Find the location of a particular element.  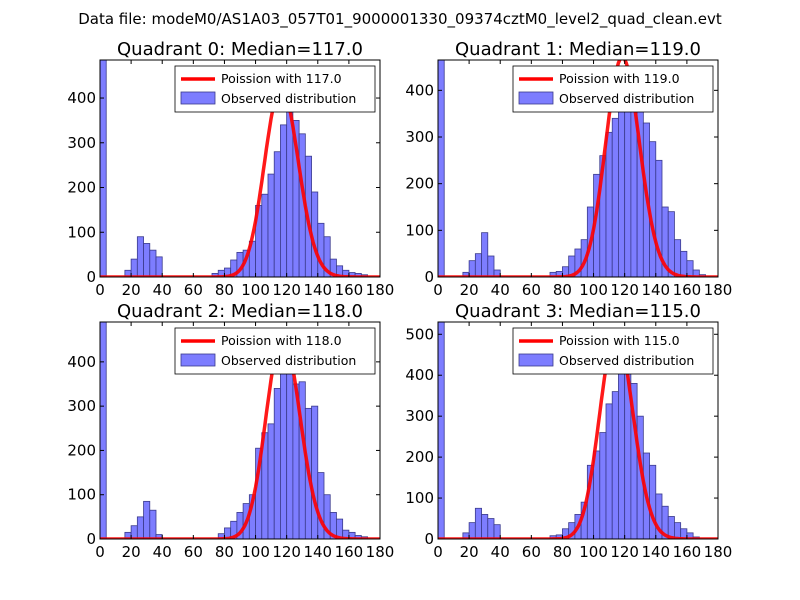

legend: Poission with 117.0 Observed distribution is located at coordinates (275, 89).